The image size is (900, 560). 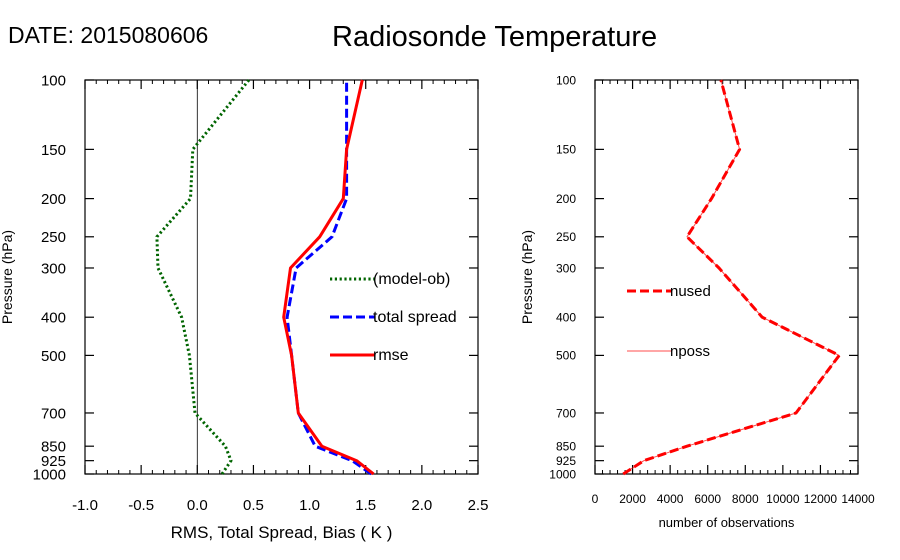 I want to click on series-line-model-ob, so click(x=203, y=277).